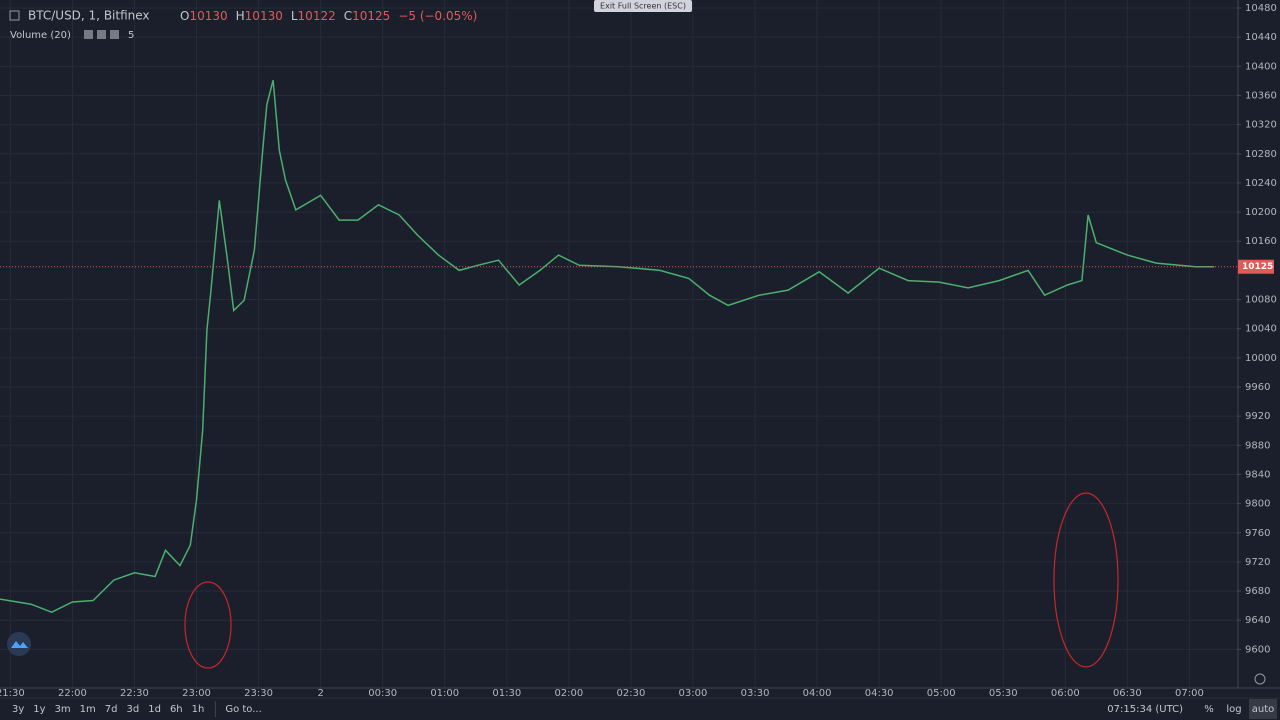 The image size is (1280, 720). What do you see at coordinates (1257, 387) in the screenshot?
I see `y-tick-label: 9960` at bounding box center [1257, 387].